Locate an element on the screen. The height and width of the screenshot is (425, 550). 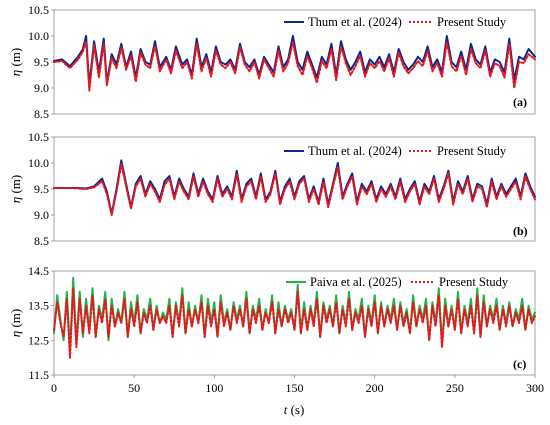
panel-c-legend: Paiva et al. (2025) Present Study is located at coordinates (397, 282).